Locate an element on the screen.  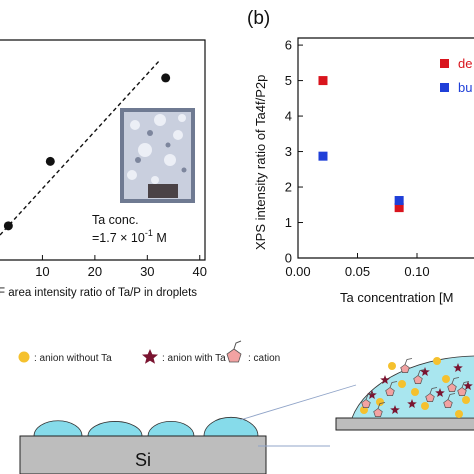
substrate-with-droplets: Si is located at coordinates (143, 445).